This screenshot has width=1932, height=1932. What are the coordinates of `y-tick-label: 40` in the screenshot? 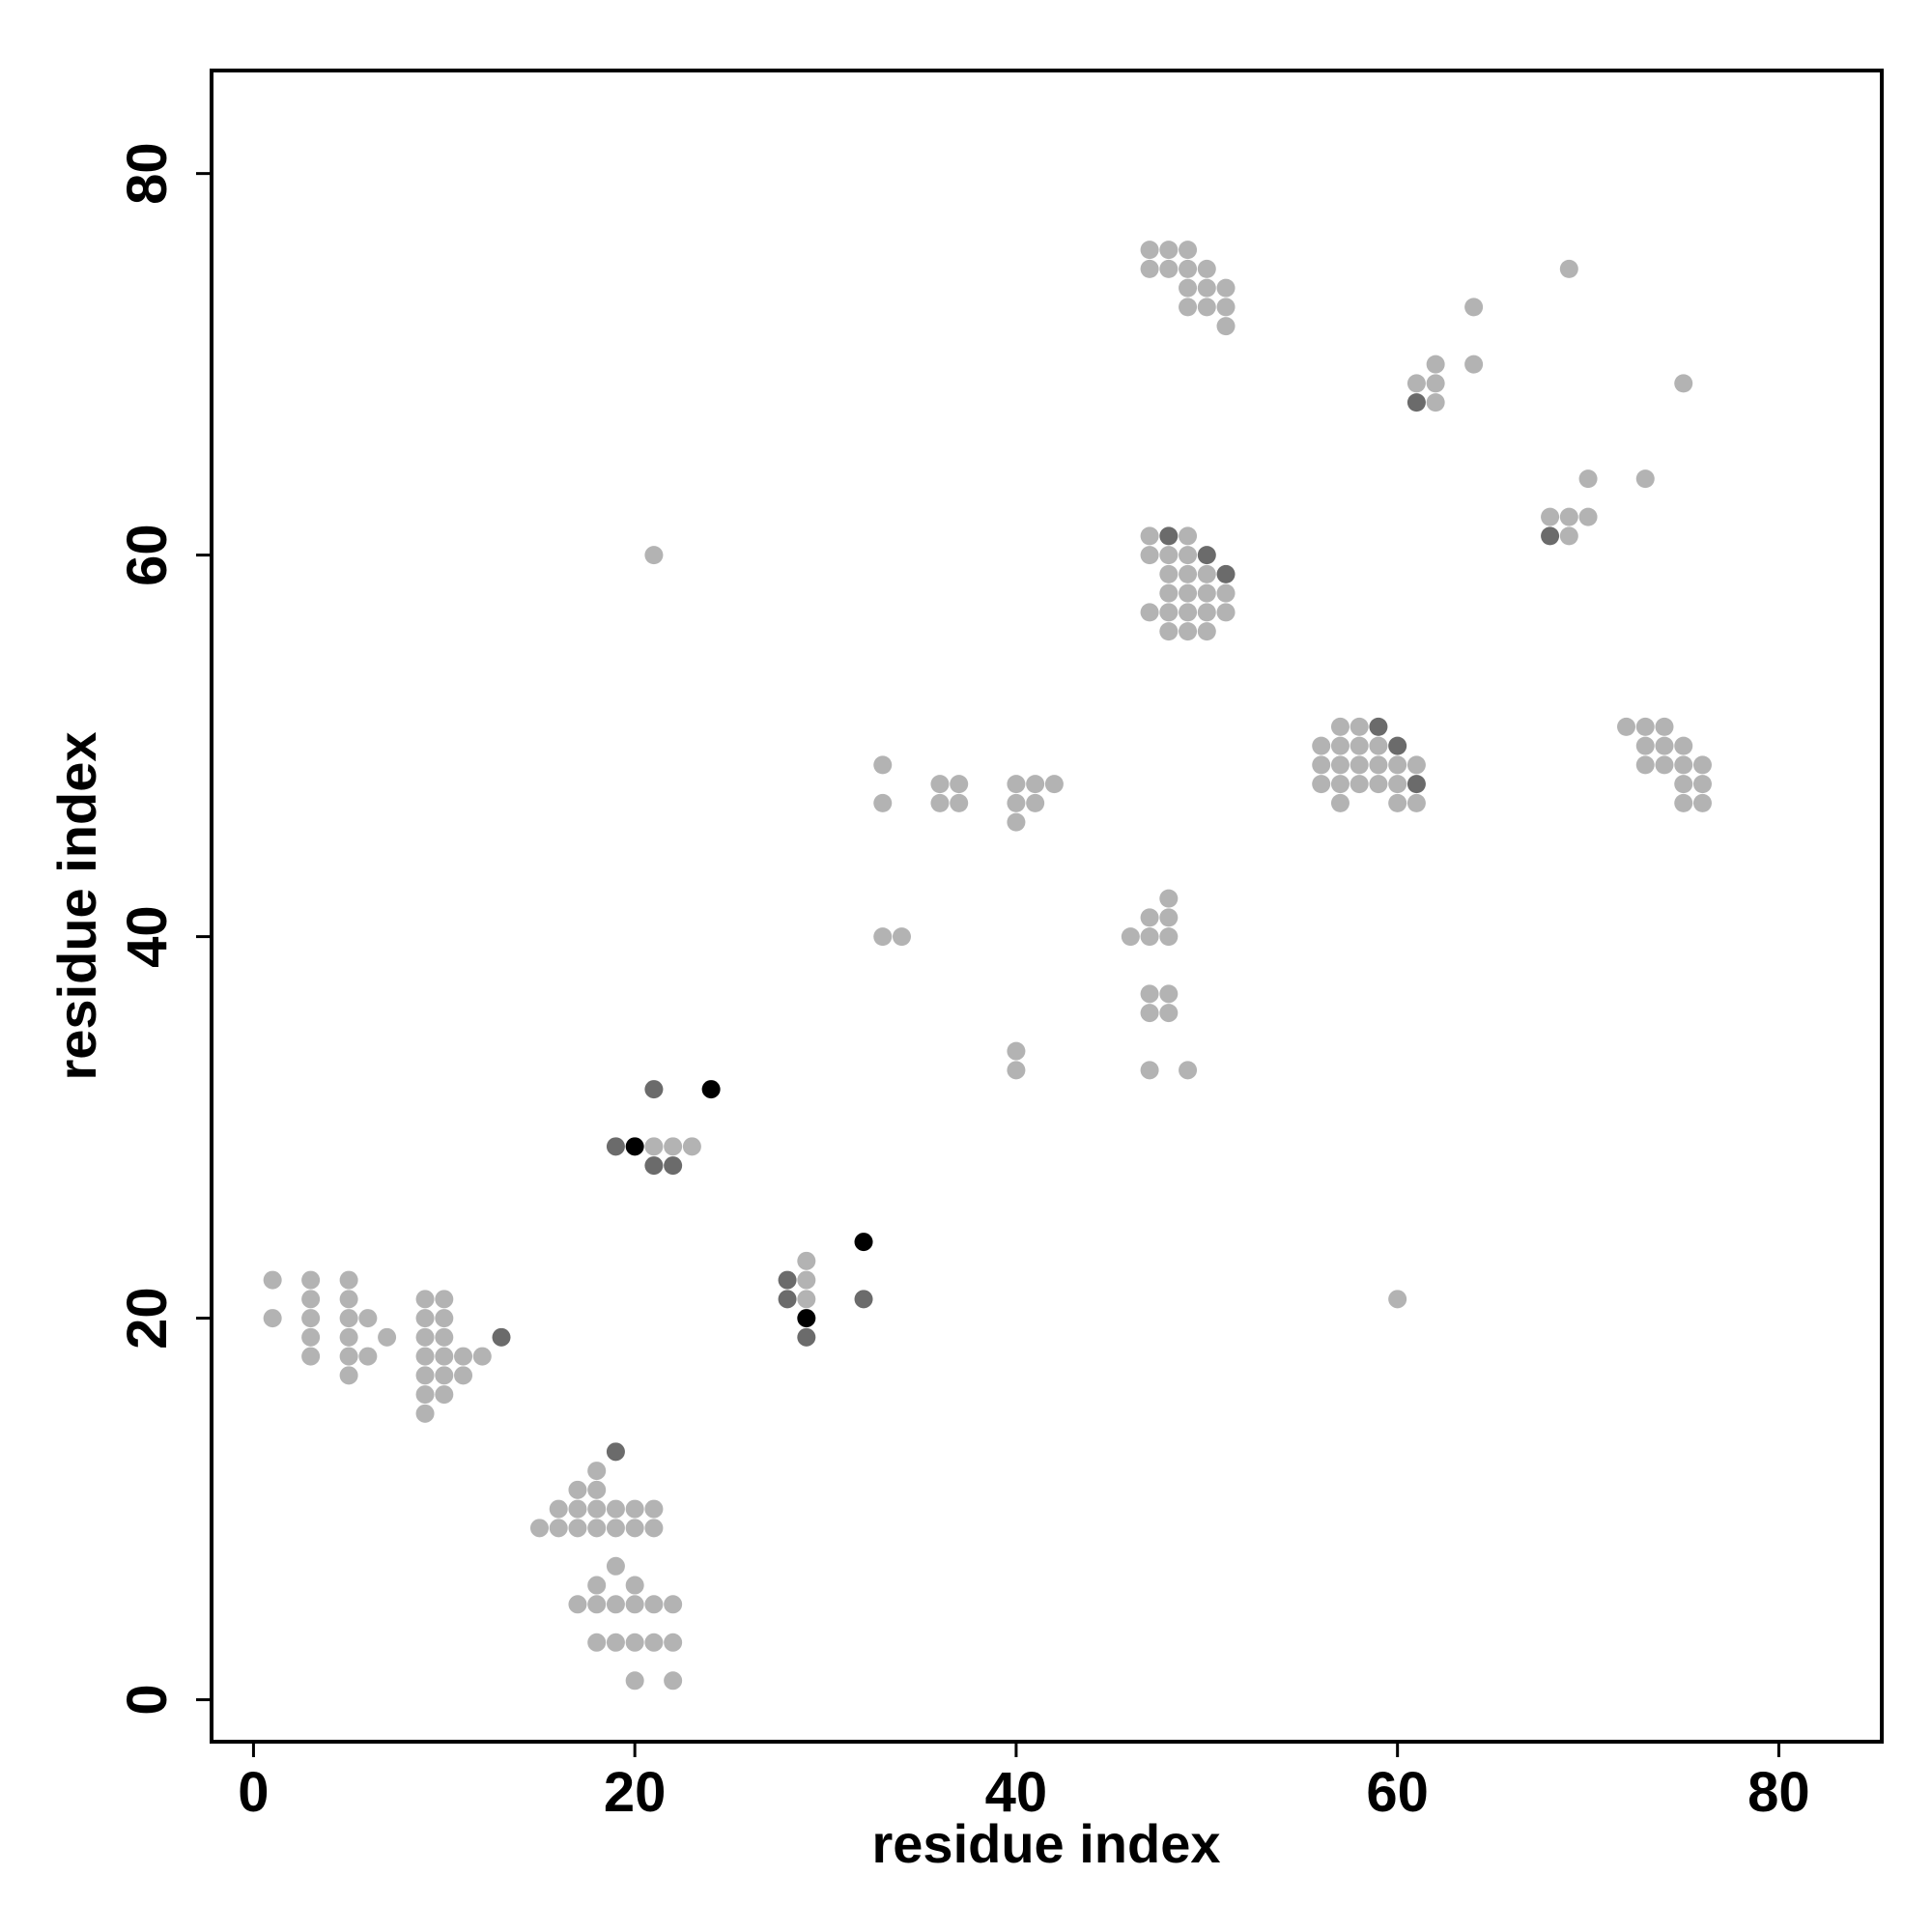 It's located at (147, 936).